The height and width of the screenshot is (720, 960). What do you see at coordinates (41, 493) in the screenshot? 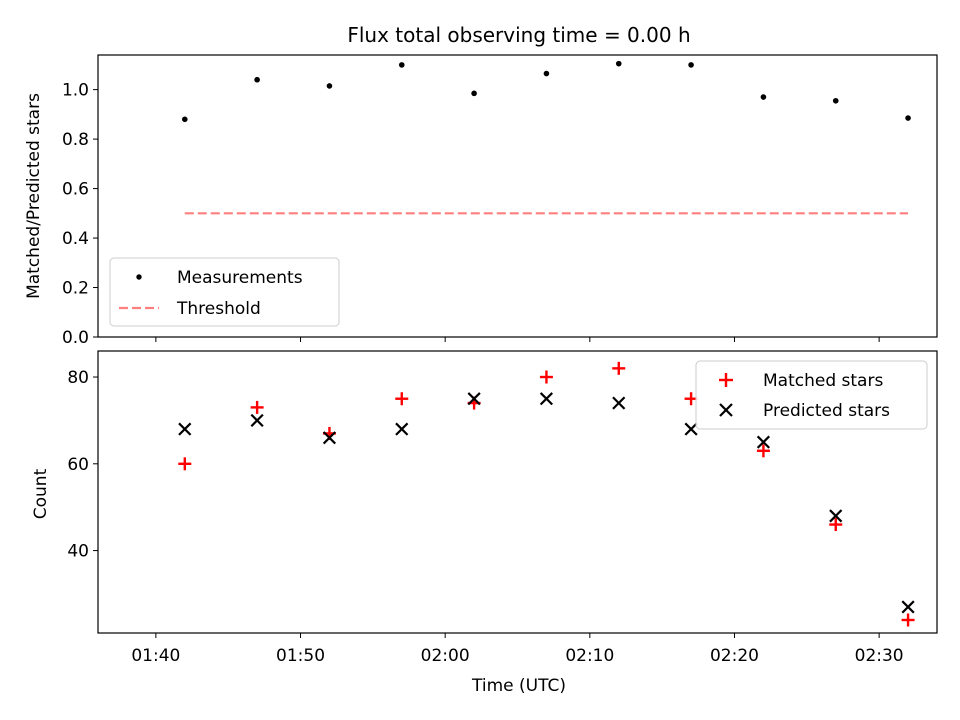
I see `bottom-ylabel: Count` at bounding box center [41, 493].